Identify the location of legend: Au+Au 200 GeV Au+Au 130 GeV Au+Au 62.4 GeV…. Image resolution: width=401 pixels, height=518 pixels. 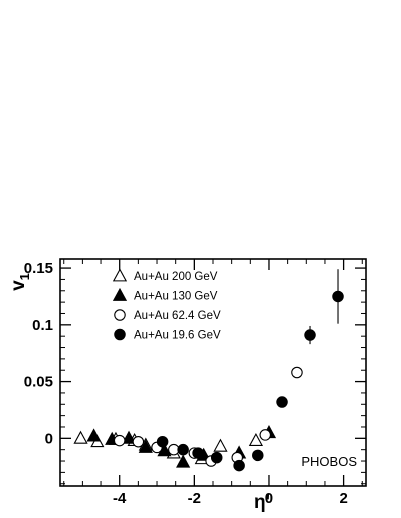
(167, 306).